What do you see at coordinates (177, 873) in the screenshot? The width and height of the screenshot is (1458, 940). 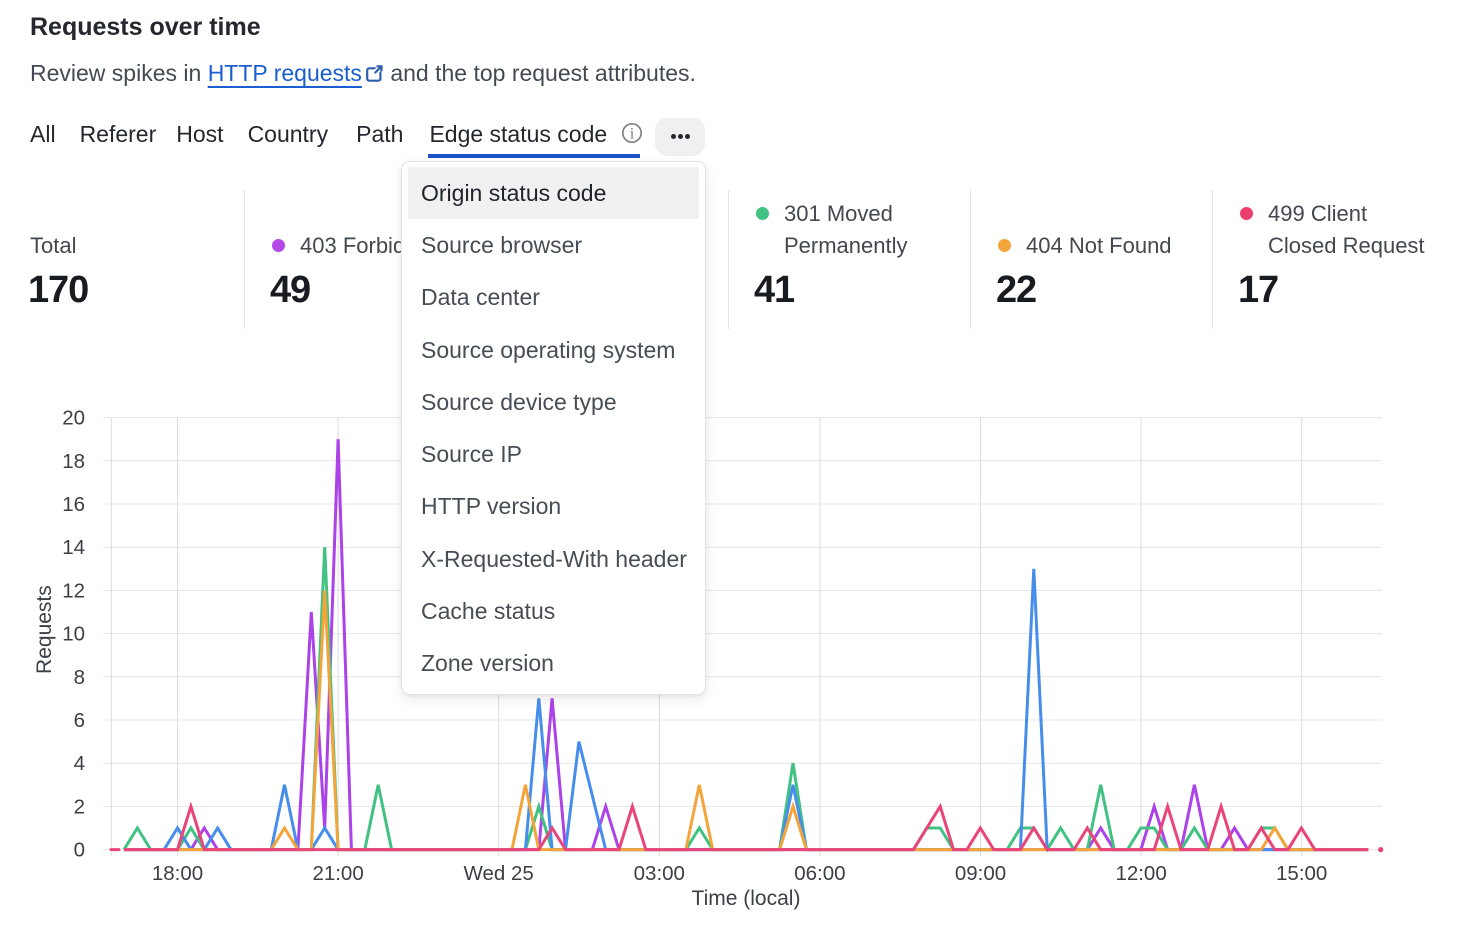 I see `svg-text: 18:00` at bounding box center [177, 873].